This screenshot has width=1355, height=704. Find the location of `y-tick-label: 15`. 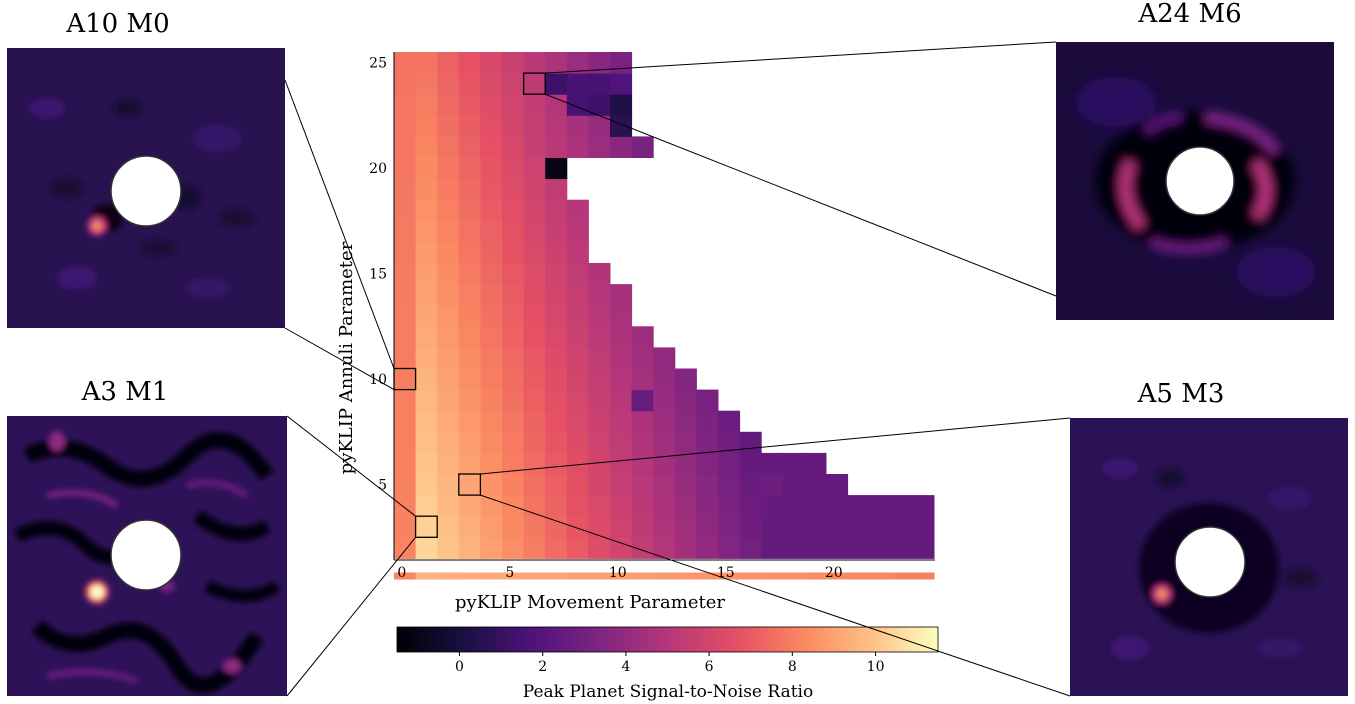

y-tick-label: 15 is located at coordinates (378, 275).